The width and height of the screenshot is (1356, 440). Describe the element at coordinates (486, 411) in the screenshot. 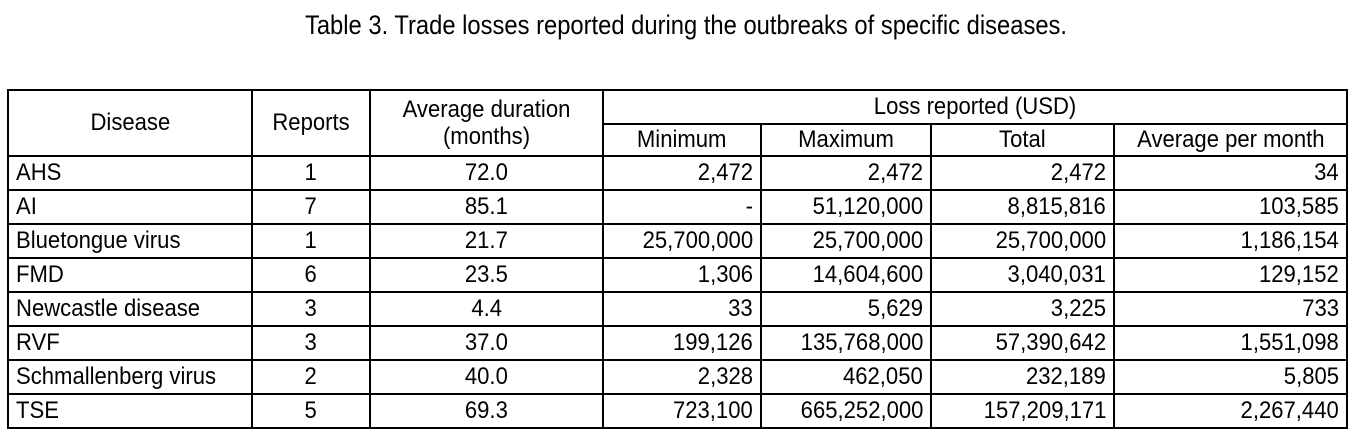

I see `cell-duration: 69.3` at that location.